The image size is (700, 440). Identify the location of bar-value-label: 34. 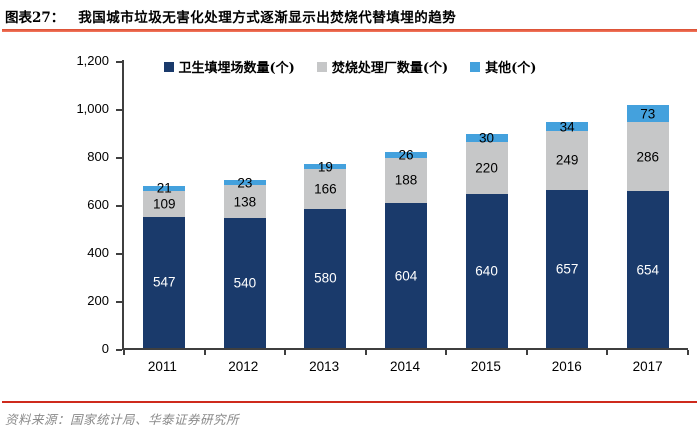
(567, 126).